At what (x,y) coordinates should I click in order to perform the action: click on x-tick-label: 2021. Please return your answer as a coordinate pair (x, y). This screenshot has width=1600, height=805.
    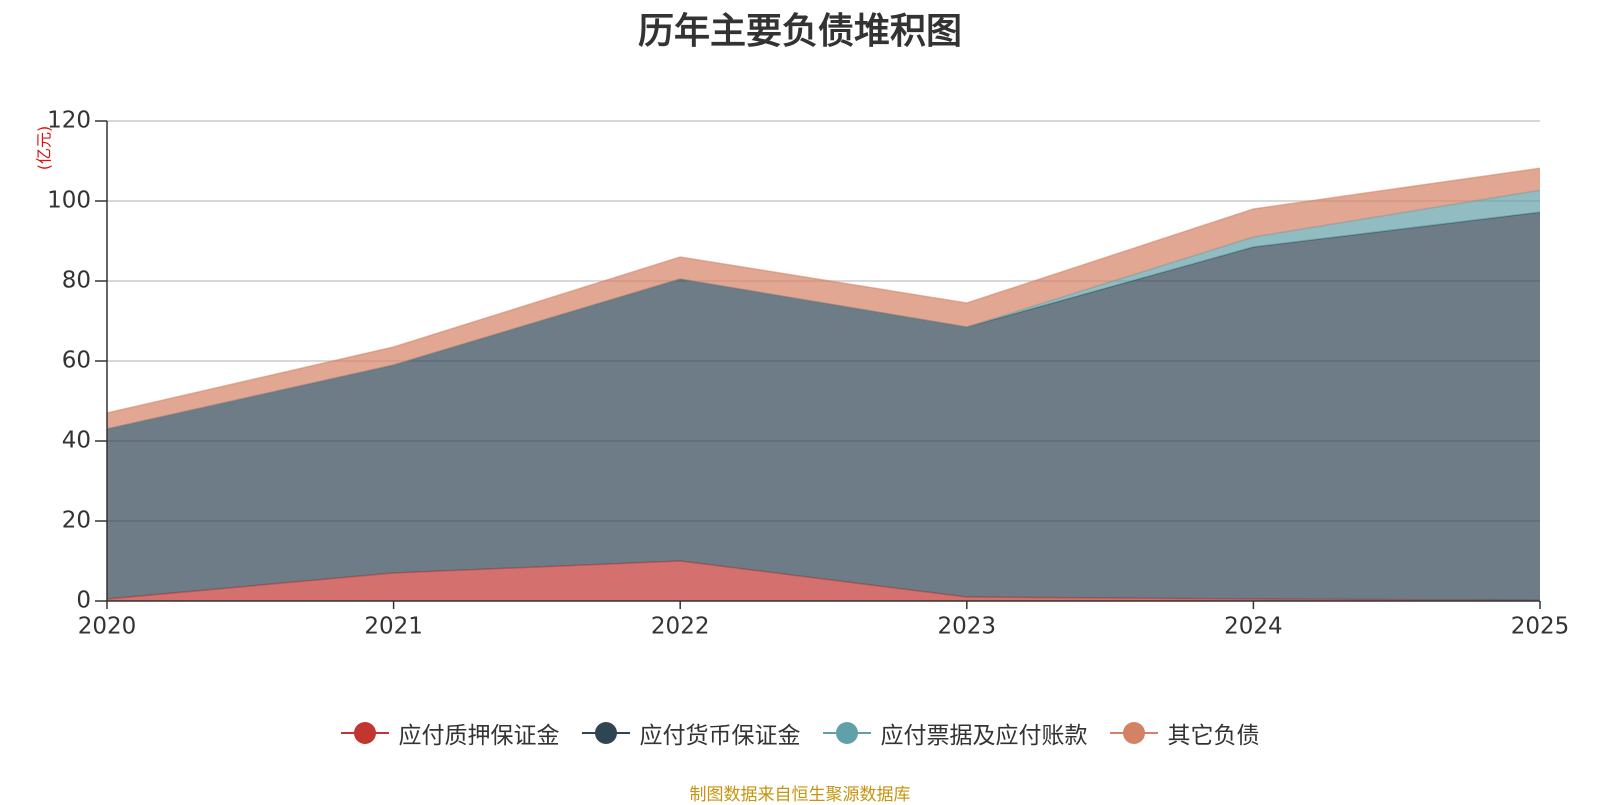
    Looking at the image, I should click on (393, 627).